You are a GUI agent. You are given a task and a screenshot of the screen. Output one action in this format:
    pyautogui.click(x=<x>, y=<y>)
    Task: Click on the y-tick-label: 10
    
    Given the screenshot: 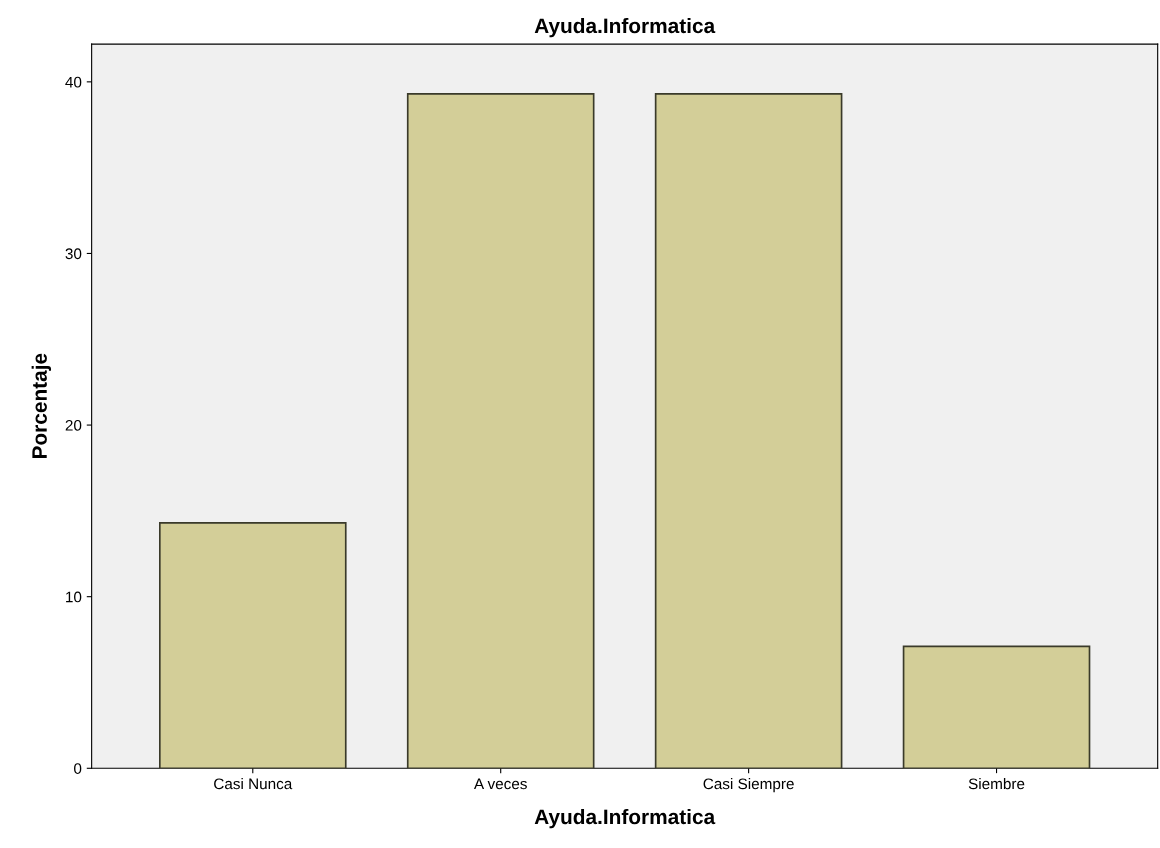 What is the action you would take?
    pyautogui.click(x=74, y=597)
    